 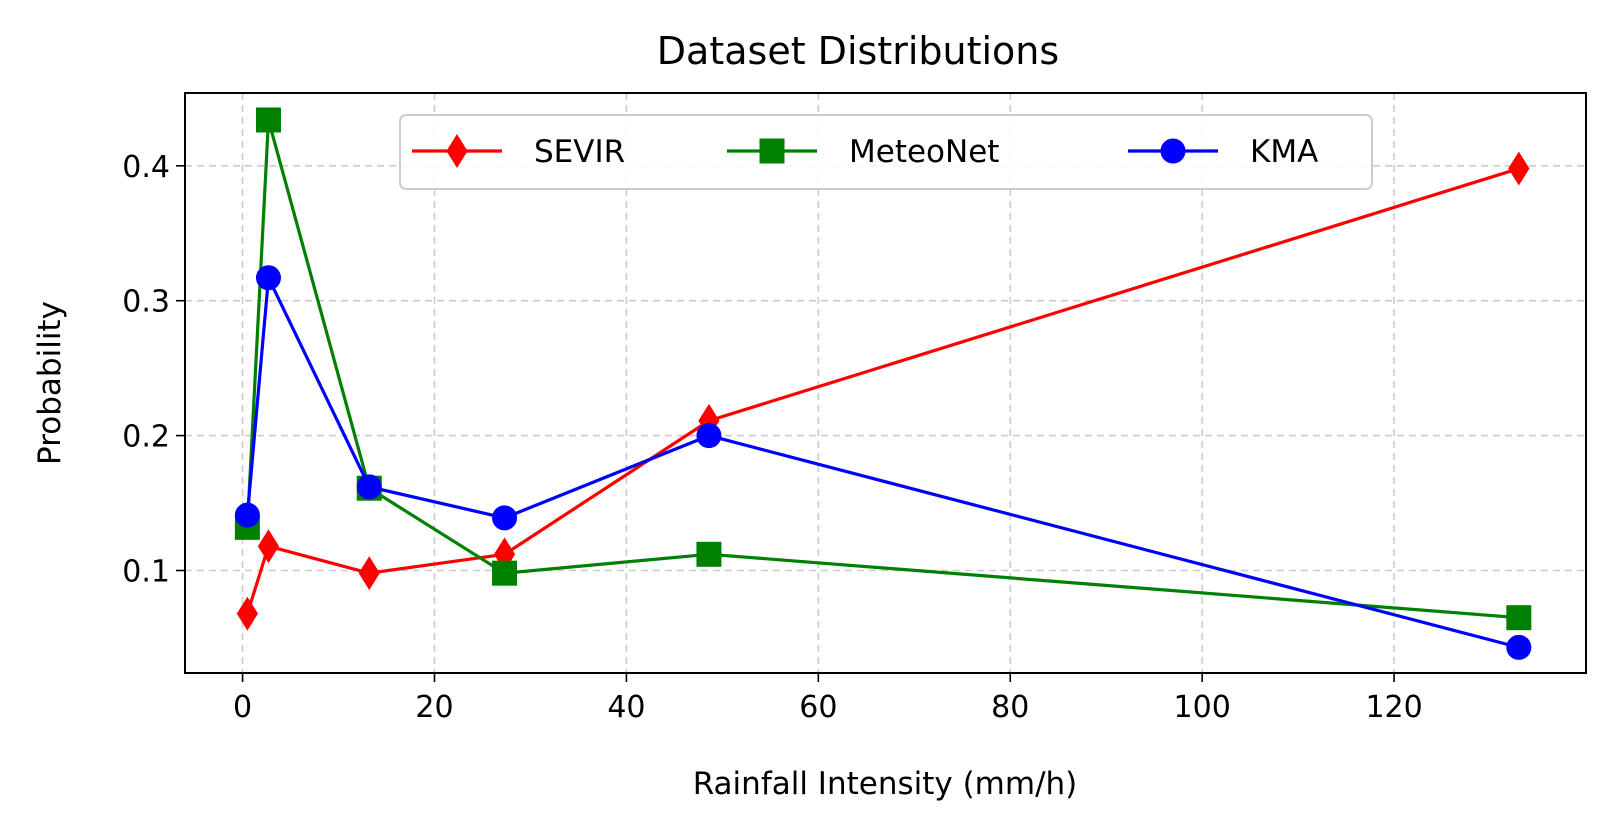 What do you see at coordinates (153, 369) in the screenshot?
I see `y-axis: 0.1 0.2 0.3 0.4` at bounding box center [153, 369].